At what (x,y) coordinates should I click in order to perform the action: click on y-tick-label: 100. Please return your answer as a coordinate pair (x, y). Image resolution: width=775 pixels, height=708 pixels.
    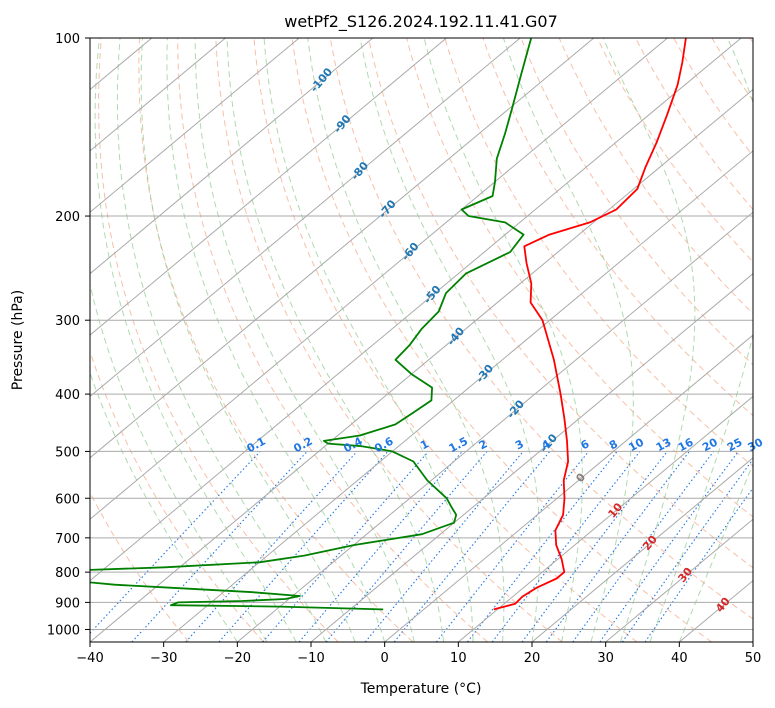
    Looking at the image, I should click on (67, 39).